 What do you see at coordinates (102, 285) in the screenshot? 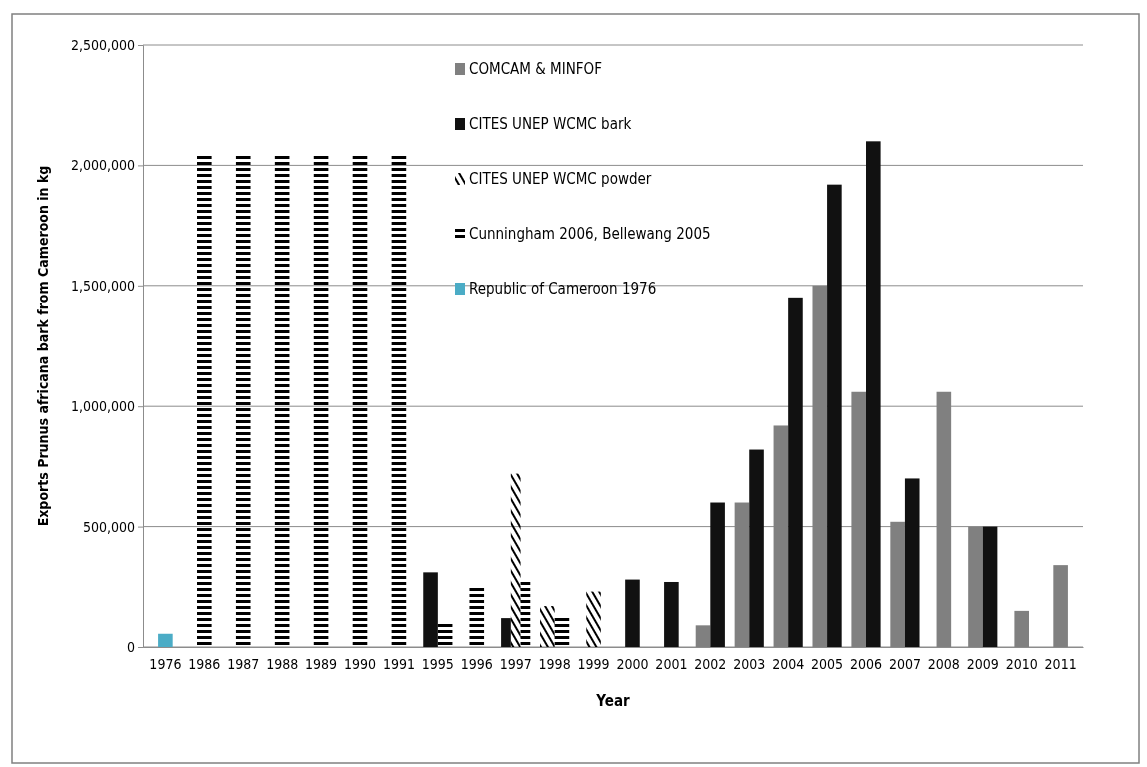
I see `y-tick-label: 1,500,000` at bounding box center [102, 285].